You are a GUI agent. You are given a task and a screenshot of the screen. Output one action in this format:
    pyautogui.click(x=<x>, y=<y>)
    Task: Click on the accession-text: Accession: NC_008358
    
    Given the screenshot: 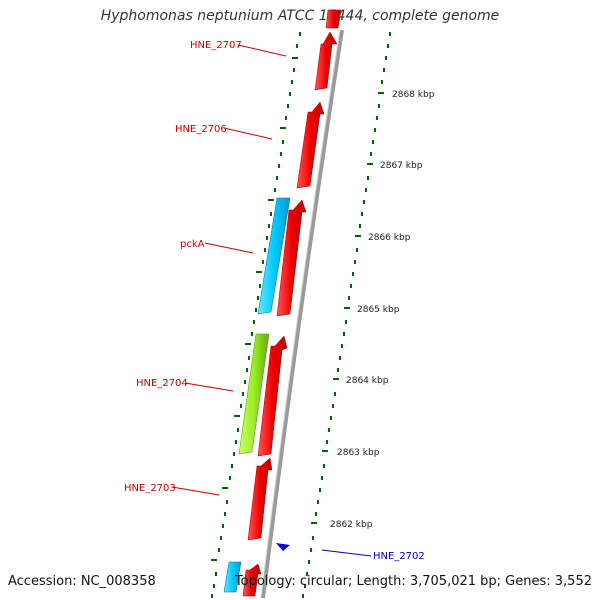 What is the action you would take?
    pyautogui.click(x=82, y=581)
    